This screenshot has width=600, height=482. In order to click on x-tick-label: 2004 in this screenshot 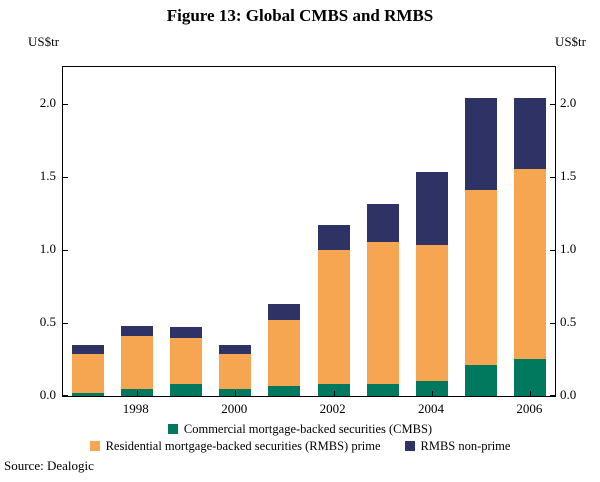, I will do `click(431, 408)`.